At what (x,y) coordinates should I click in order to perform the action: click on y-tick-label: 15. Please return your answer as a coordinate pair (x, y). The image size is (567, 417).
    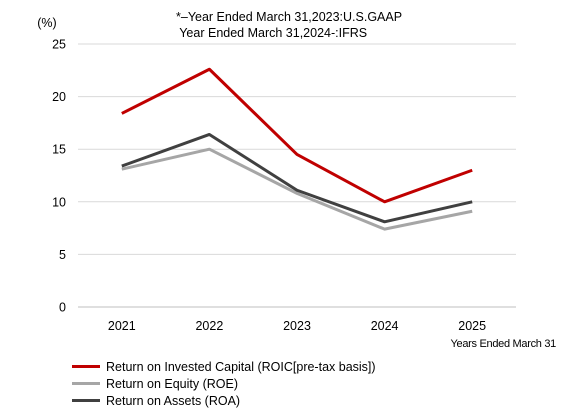
    Looking at the image, I should click on (59, 150).